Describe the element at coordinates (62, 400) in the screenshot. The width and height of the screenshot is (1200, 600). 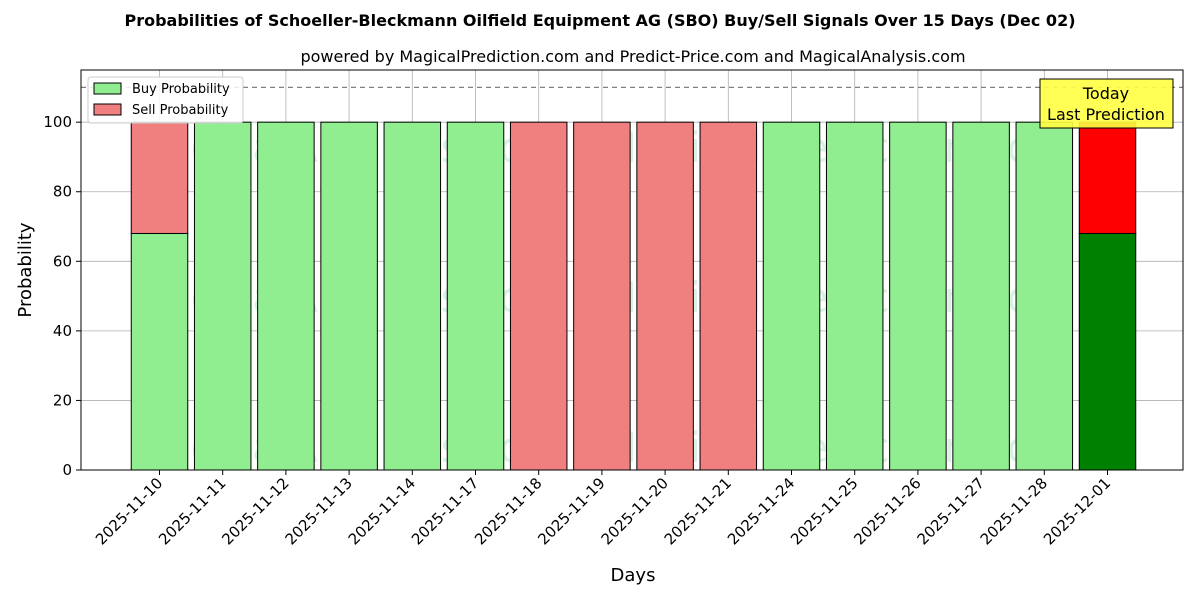
I see `y-tick-label: 20` at that location.